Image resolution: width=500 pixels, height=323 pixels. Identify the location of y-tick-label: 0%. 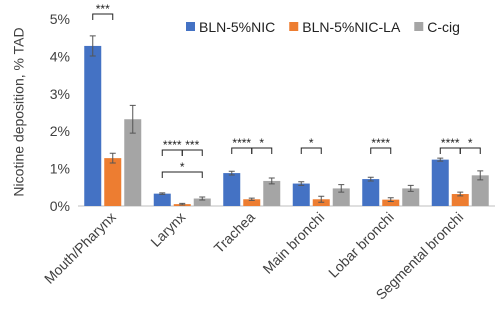
(60, 206).